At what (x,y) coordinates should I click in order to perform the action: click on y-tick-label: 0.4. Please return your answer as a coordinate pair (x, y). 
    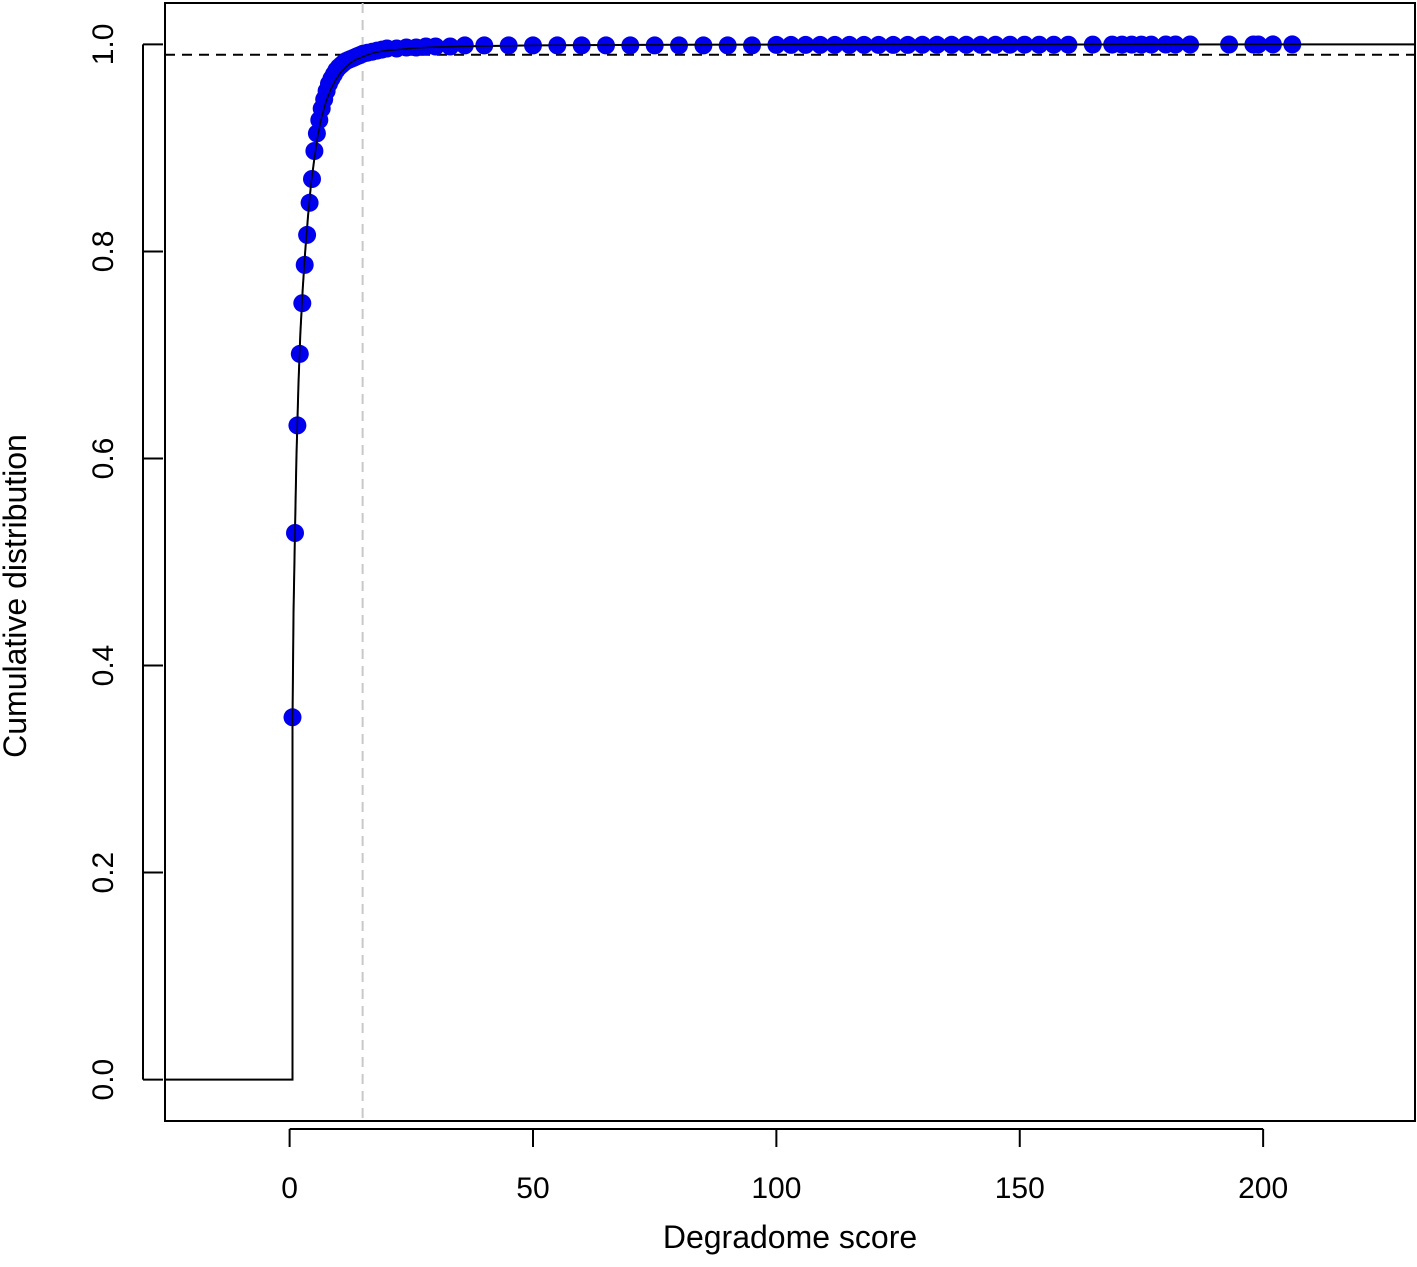
    Looking at the image, I should click on (103, 666).